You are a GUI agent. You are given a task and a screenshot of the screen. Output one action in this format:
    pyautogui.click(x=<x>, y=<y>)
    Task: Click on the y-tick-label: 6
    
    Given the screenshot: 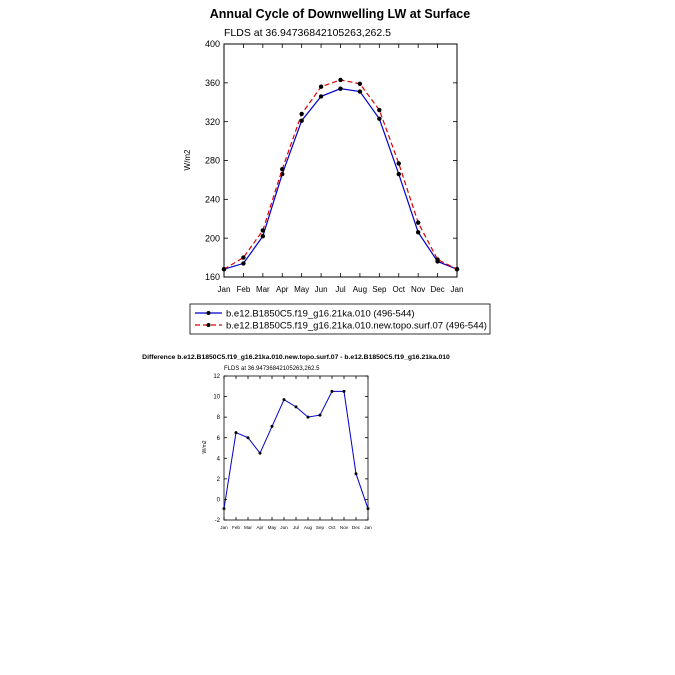 What is the action you would take?
    pyautogui.click(x=219, y=439)
    